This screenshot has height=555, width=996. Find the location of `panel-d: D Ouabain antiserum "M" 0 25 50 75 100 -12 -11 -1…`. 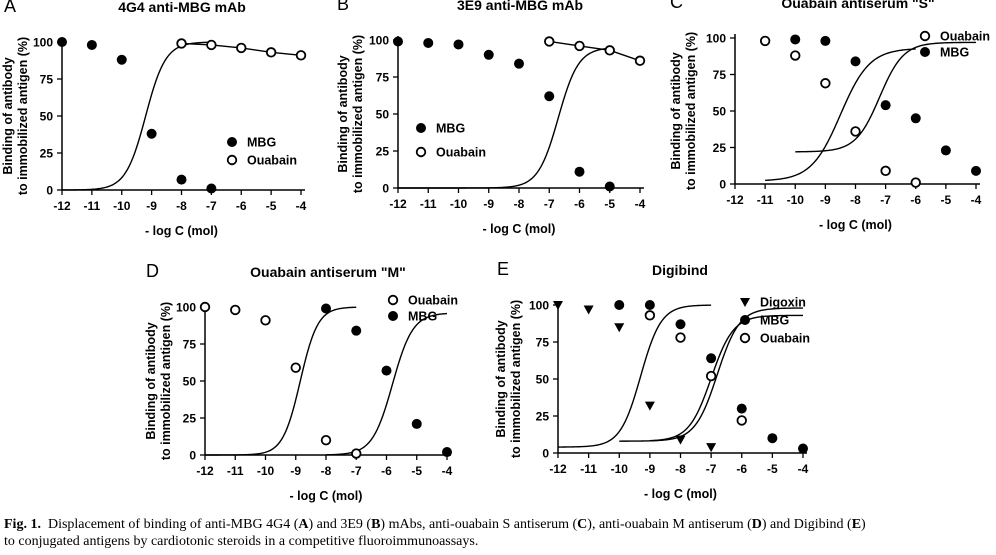

panel-d: D Ouabain antiserum "M" 0 25 50 75 100 -12 -11 -1… is located at coordinates (301, 382).